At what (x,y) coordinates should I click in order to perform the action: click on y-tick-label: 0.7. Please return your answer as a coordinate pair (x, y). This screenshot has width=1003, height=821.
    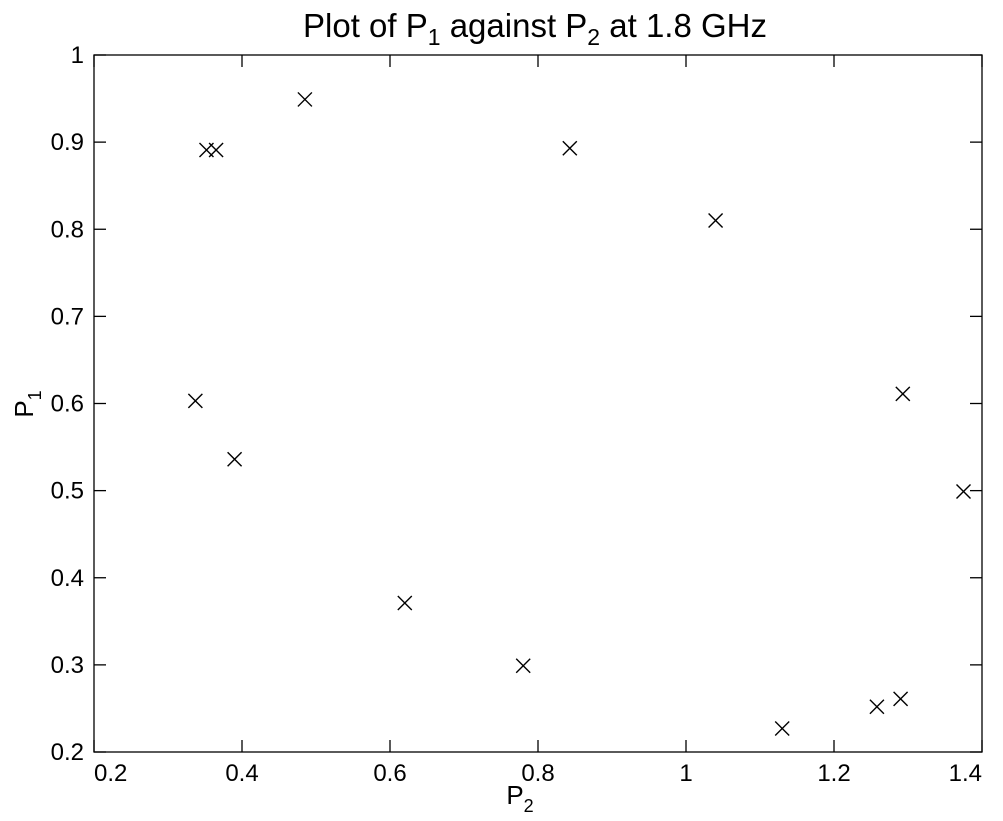
    Looking at the image, I should click on (67, 316).